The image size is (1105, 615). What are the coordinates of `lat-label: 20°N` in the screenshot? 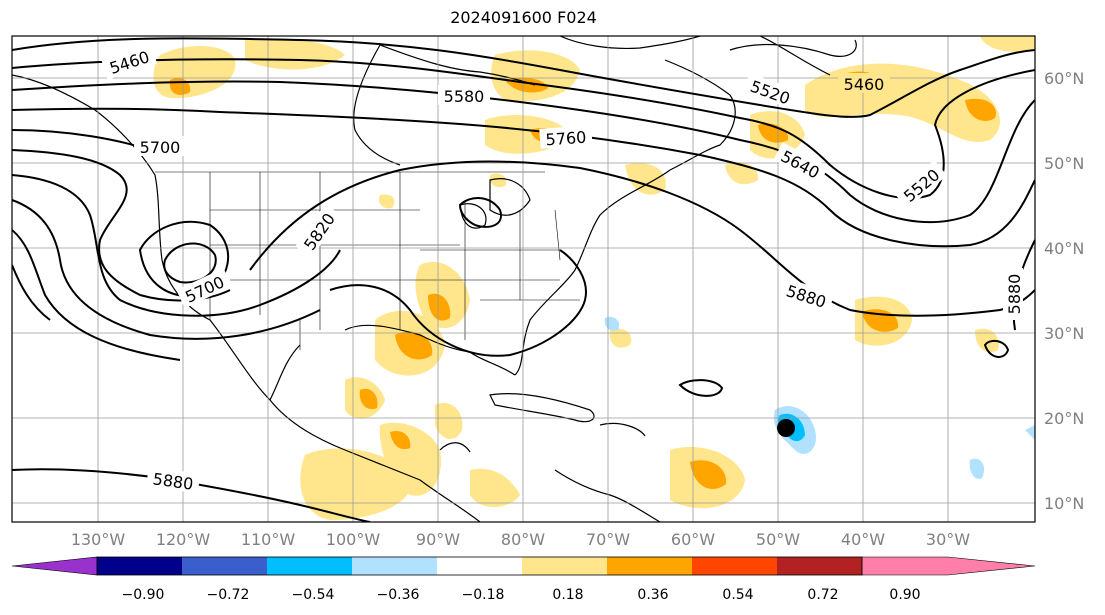 It's located at (1064, 418).